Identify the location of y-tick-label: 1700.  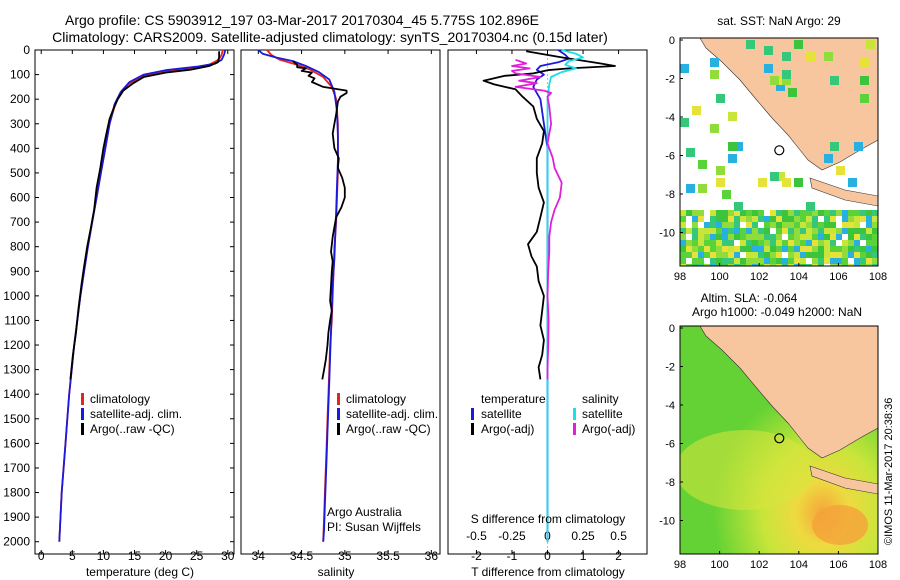
(16, 468).